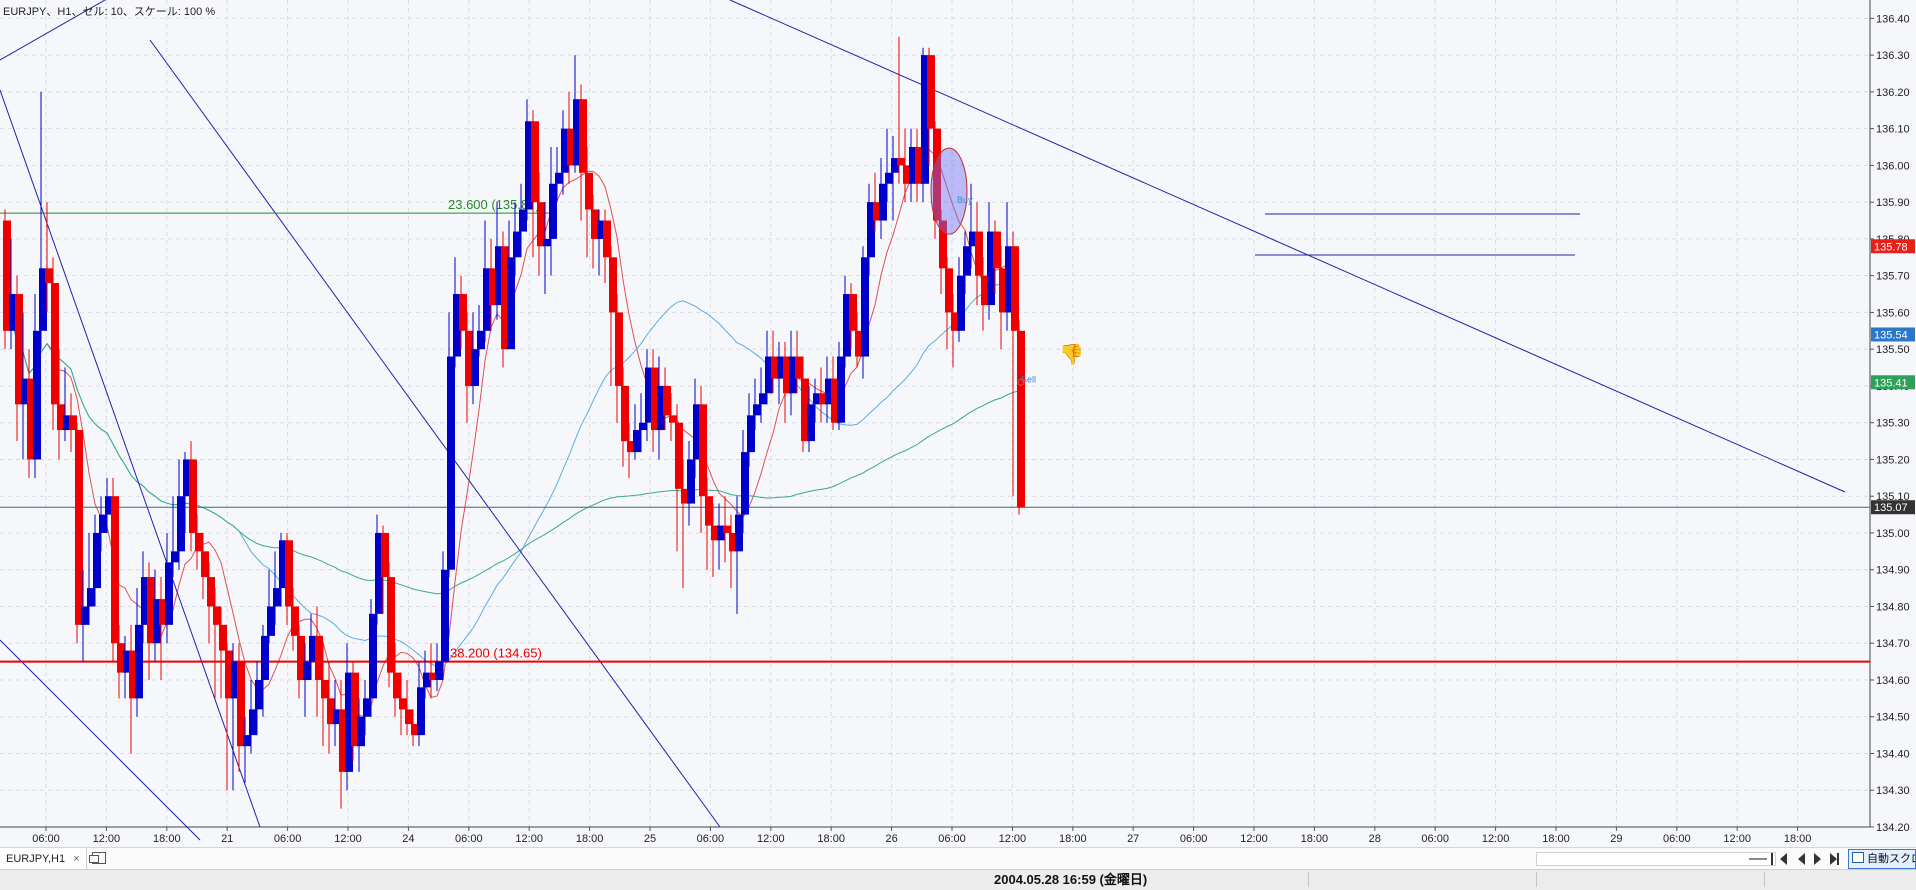 This screenshot has height=890, width=1916. What do you see at coordinates (1893, 460) in the screenshot?
I see `y-tick-label: 135.20` at bounding box center [1893, 460].